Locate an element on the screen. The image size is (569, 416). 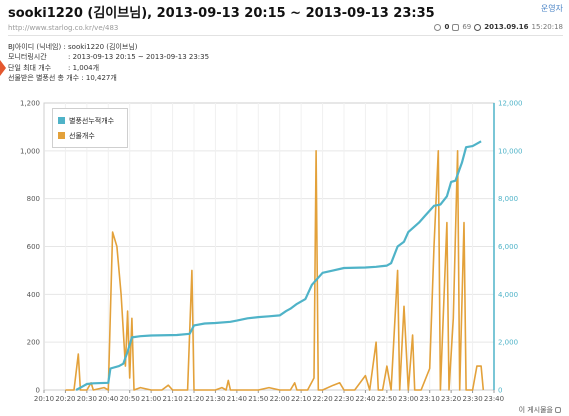
y-right-tick-label: 4,000 is located at coordinates (508, 295).